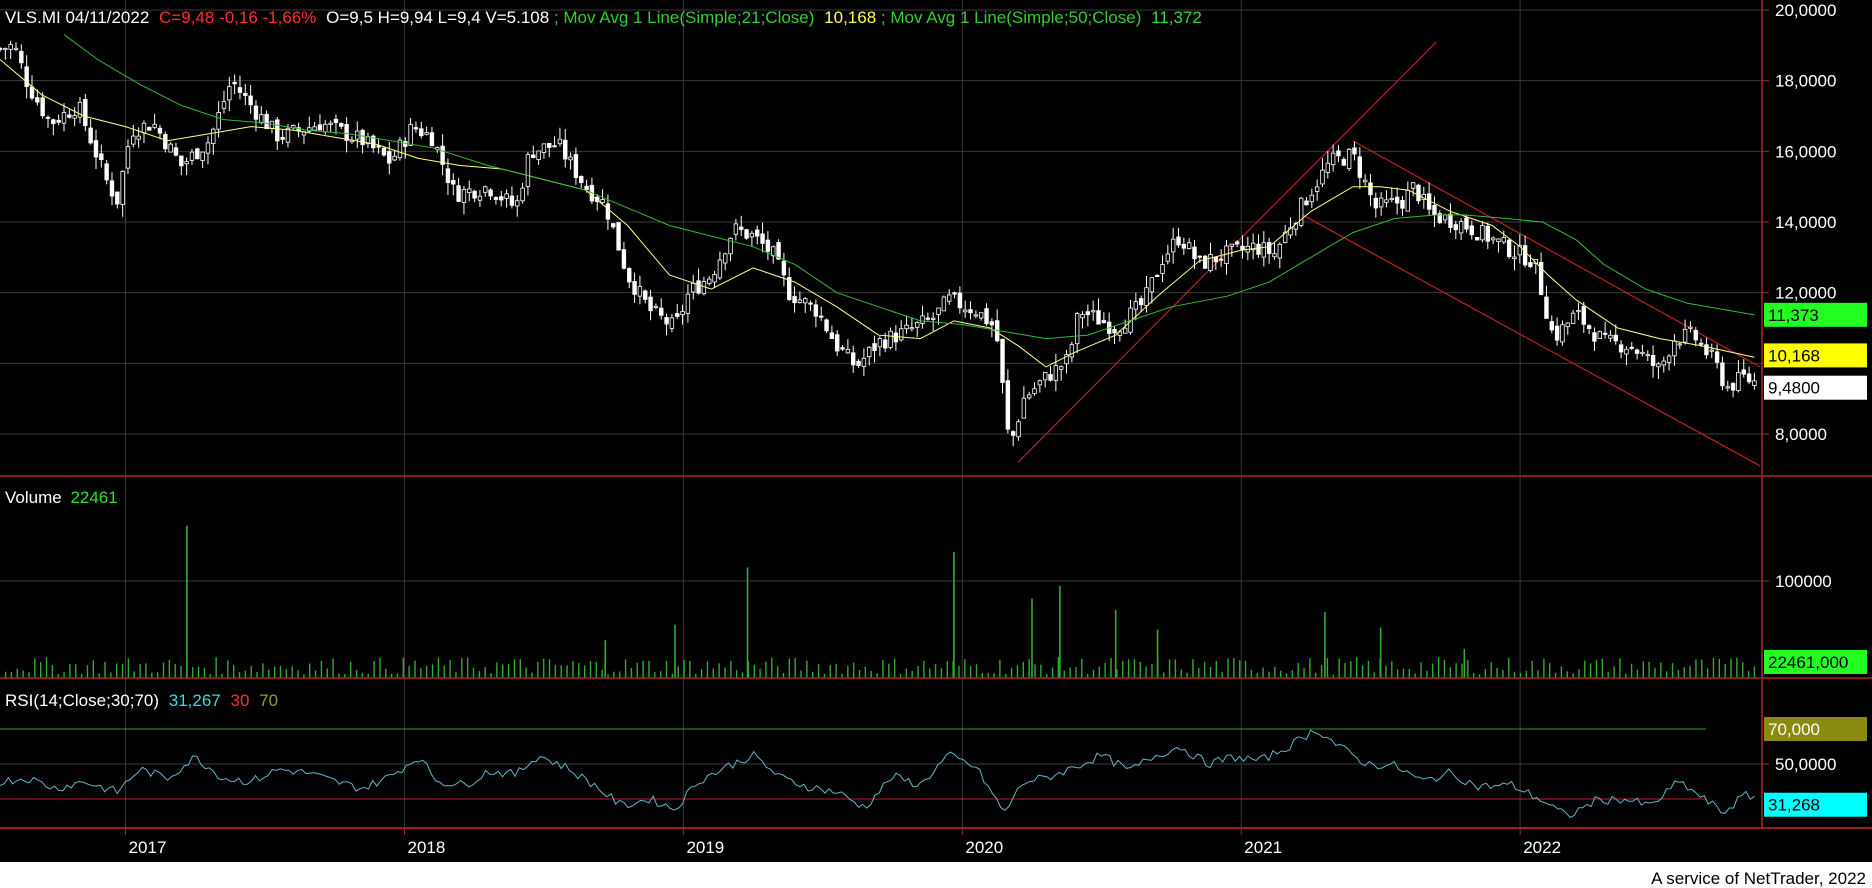 The width and height of the screenshot is (1872, 888). Describe the element at coordinates (1801, 434) in the screenshot. I see `y-tick-label: 8,0000` at that location.